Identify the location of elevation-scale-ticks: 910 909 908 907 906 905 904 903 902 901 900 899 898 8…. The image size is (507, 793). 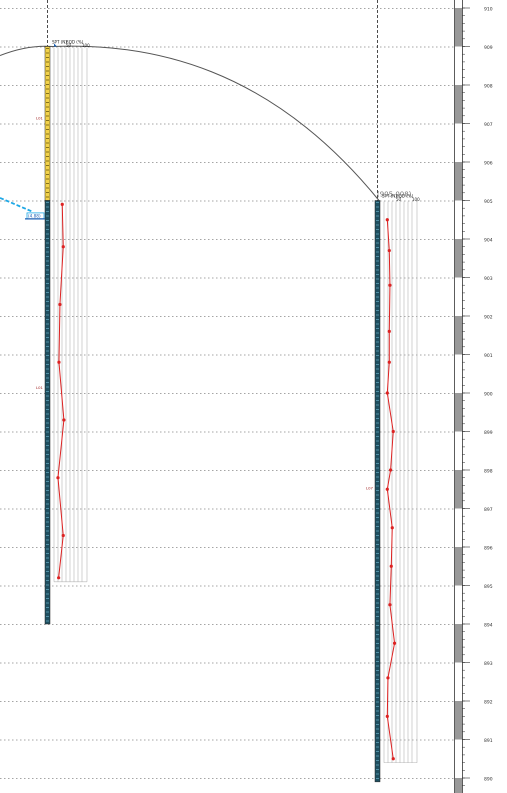
(477, 395).